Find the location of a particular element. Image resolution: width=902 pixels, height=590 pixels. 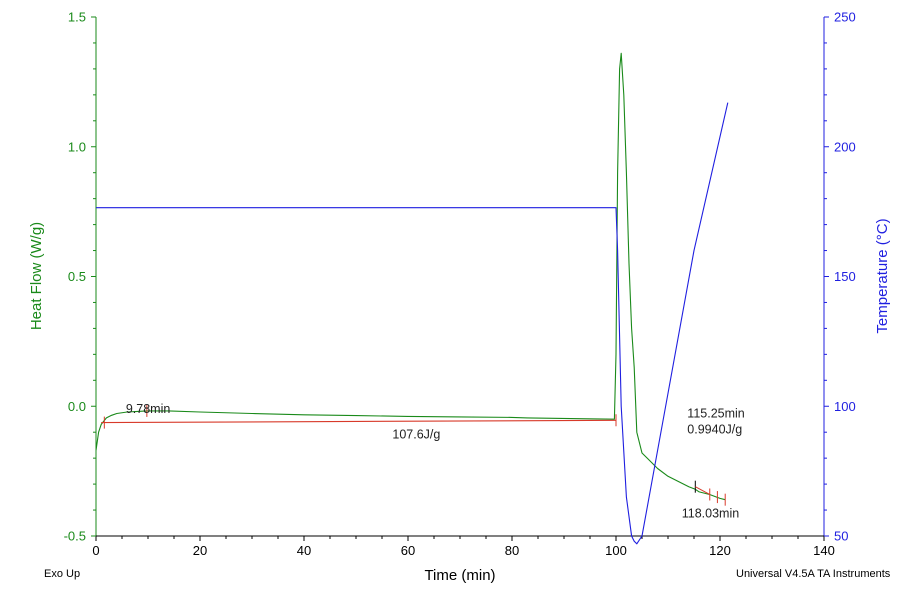

y-right-tick-label: 100 is located at coordinates (845, 406).